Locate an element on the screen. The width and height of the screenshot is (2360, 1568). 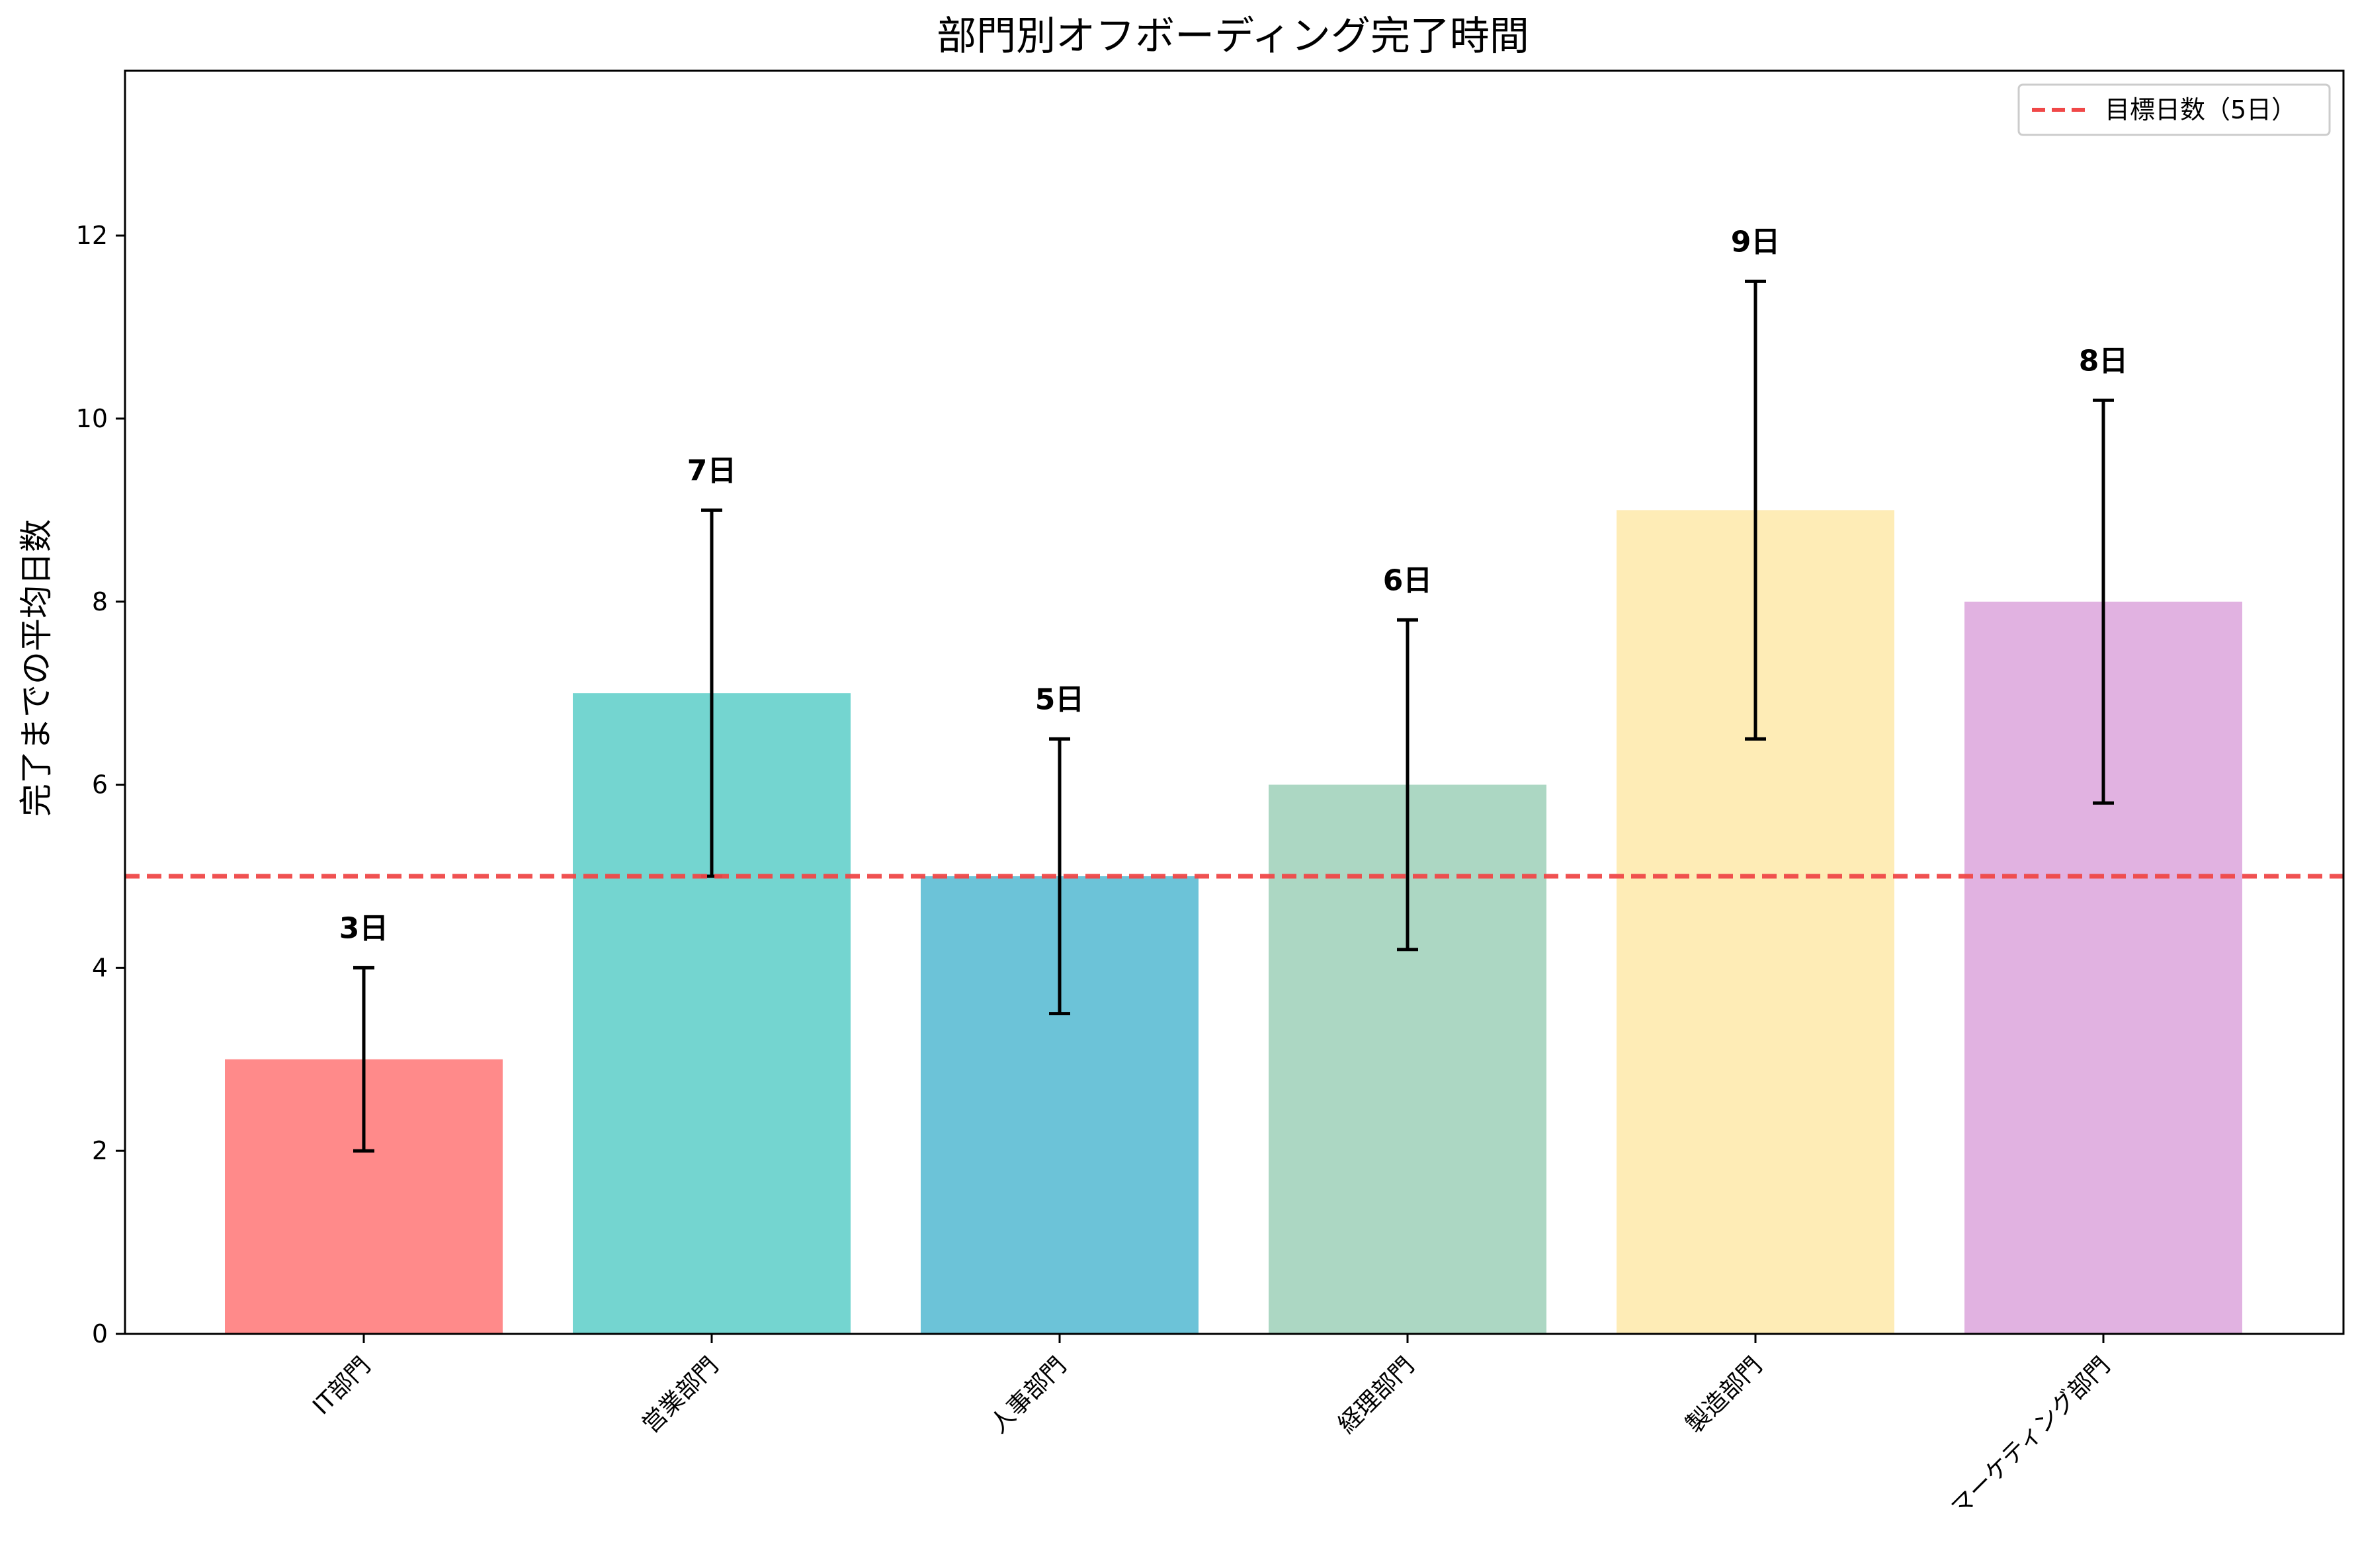
data-label-3: 6日 is located at coordinates (1408, 580).